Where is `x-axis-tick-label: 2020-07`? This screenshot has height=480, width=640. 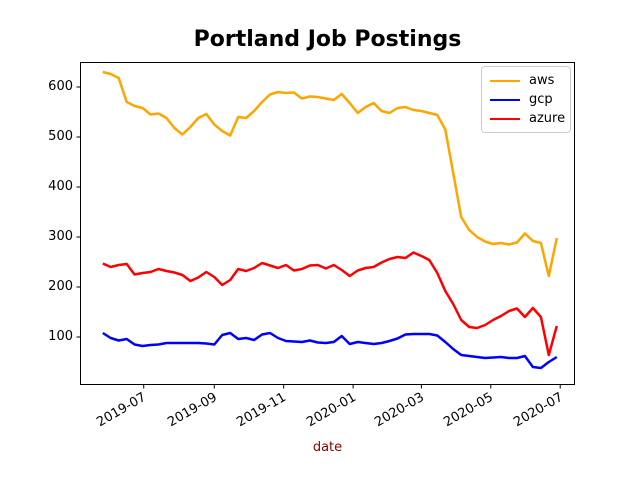 x-axis-tick-label: 2020-07 is located at coordinates (538, 410).